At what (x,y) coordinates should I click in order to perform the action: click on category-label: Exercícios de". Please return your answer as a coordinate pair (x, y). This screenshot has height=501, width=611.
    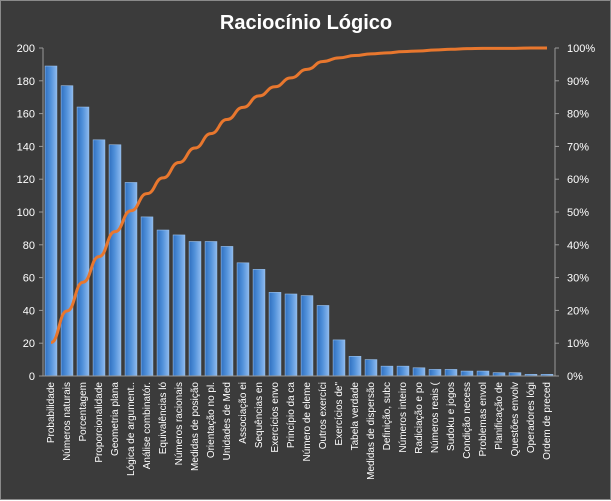
    Looking at the image, I should click on (339, 414).